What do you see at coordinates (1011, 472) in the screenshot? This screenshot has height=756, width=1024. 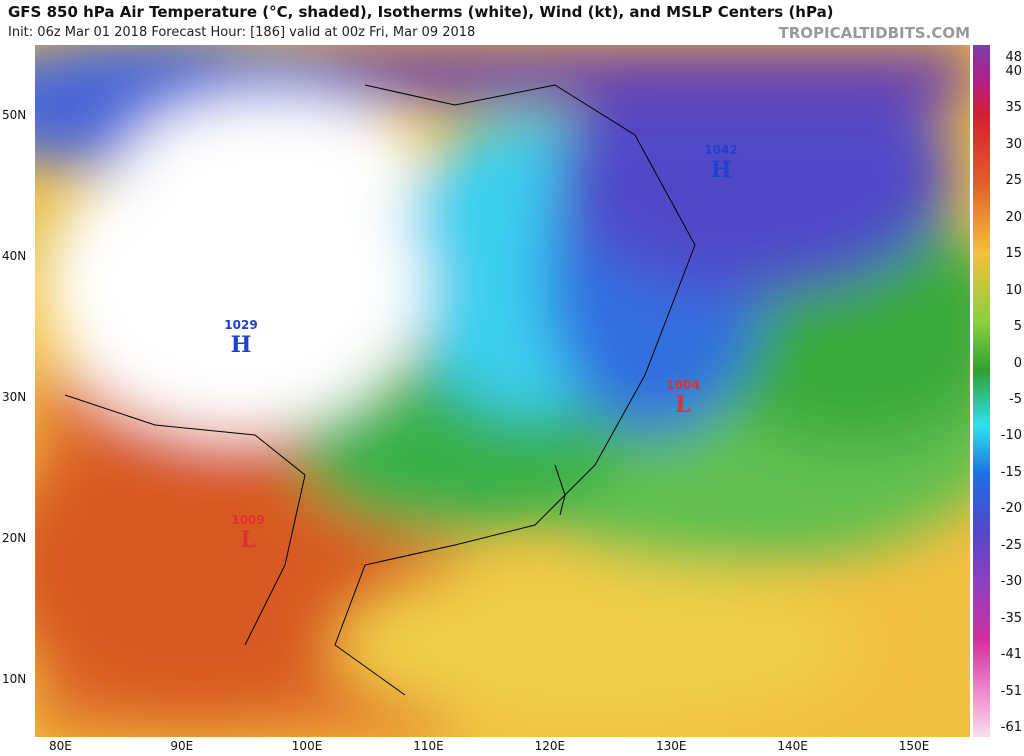 I see `colorbar-label: -15` at bounding box center [1011, 472].